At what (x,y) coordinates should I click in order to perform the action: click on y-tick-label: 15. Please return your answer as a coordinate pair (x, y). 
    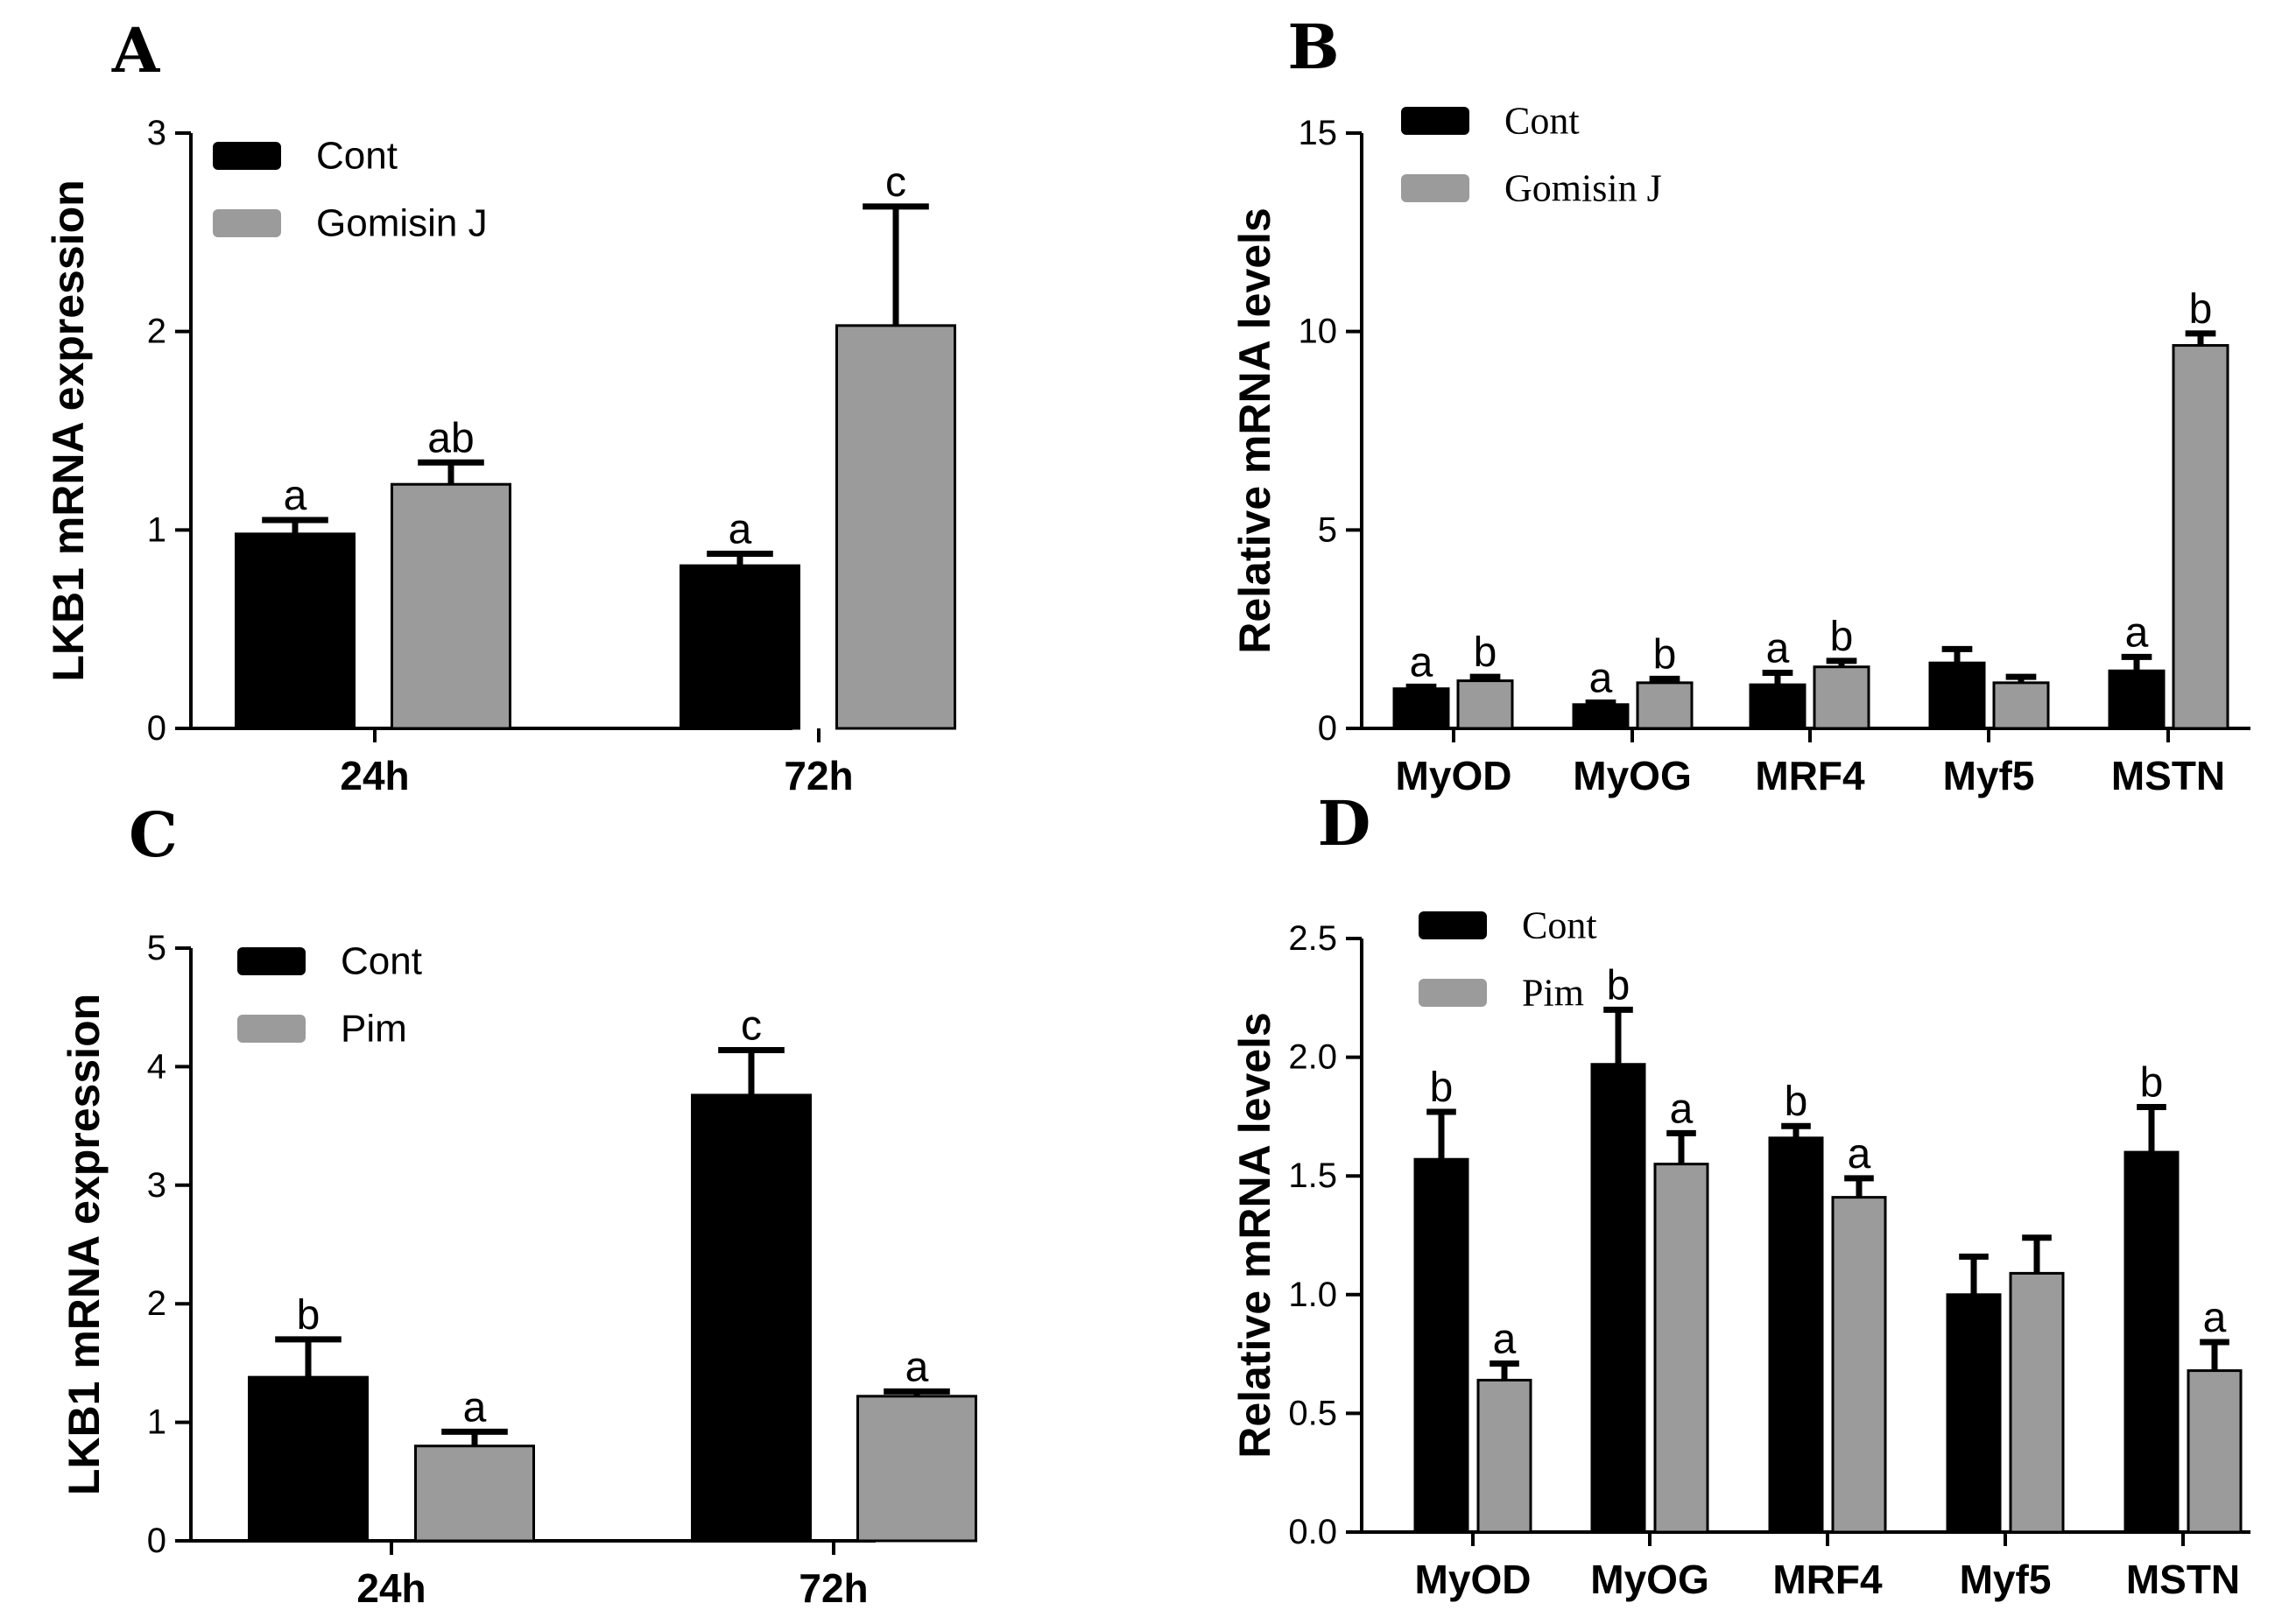
    Looking at the image, I should click on (1318, 133).